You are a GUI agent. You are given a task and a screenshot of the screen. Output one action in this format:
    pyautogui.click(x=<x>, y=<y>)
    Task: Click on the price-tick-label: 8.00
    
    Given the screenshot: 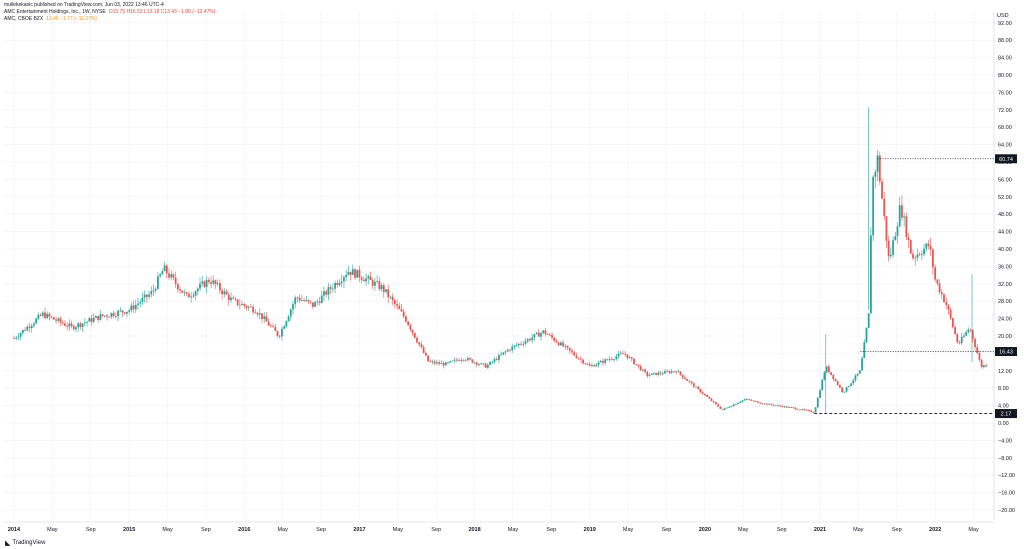 What is the action you would take?
    pyautogui.click(x=1003, y=389)
    